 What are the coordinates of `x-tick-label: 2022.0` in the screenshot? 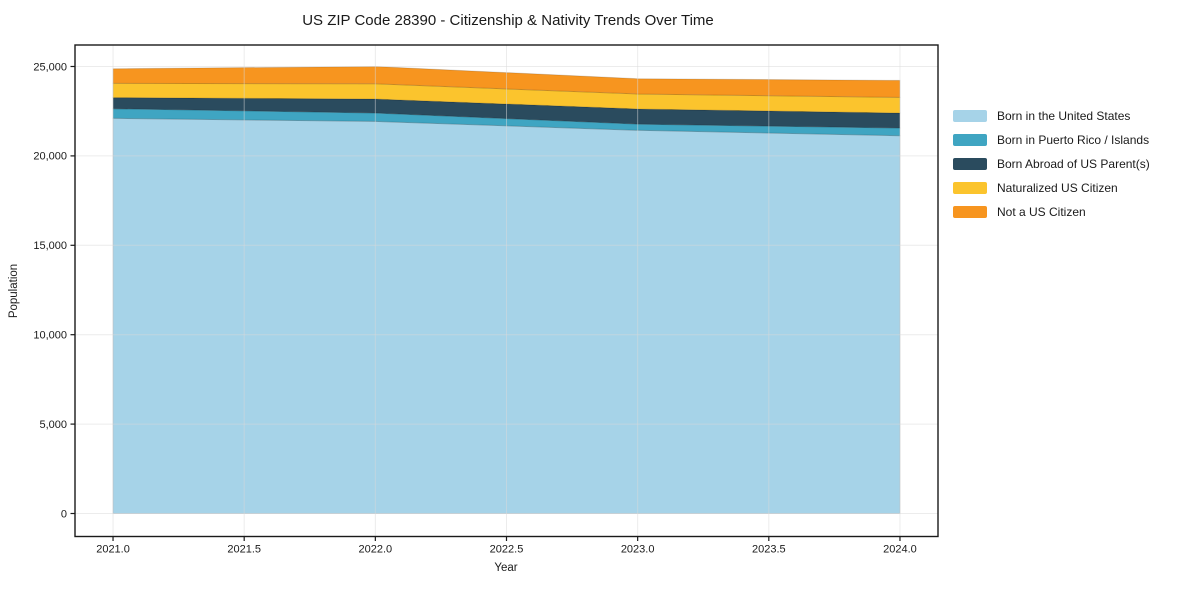 It's located at (376, 550).